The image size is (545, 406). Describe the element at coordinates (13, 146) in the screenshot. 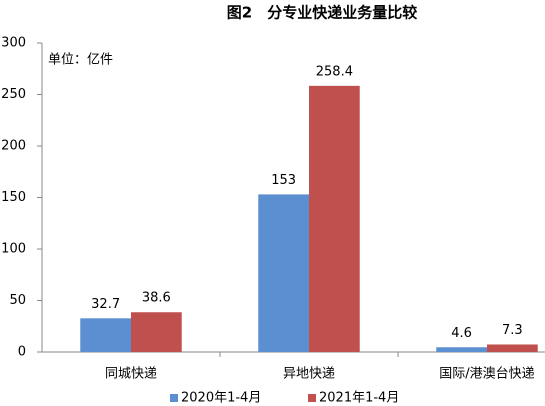

I see `y-tick-label: 200` at that location.